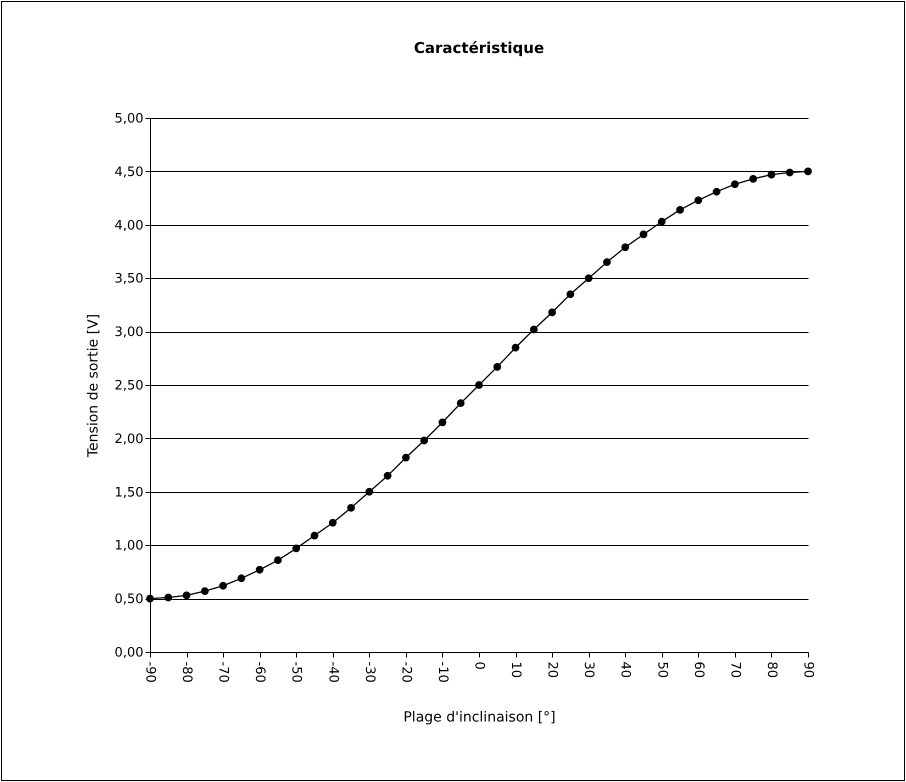 This screenshot has width=906, height=782. What do you see at coordinates (129, 492) in the screenshot?
I see `y-tick-label: 1,50` at bounding box center [129, 492].